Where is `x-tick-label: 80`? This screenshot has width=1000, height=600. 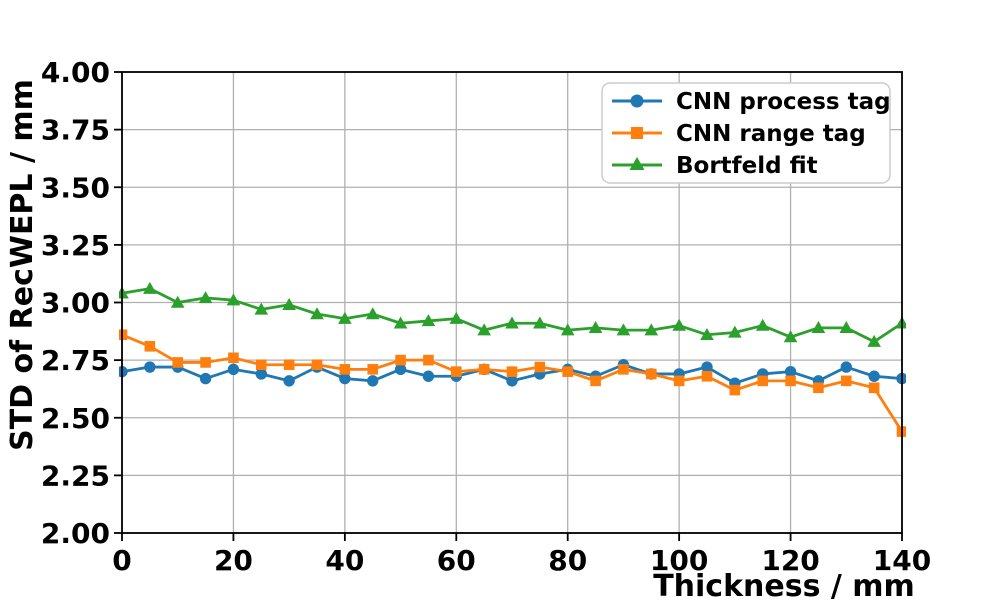
x-tick-label: 80 is located at coordinates (567, 560).